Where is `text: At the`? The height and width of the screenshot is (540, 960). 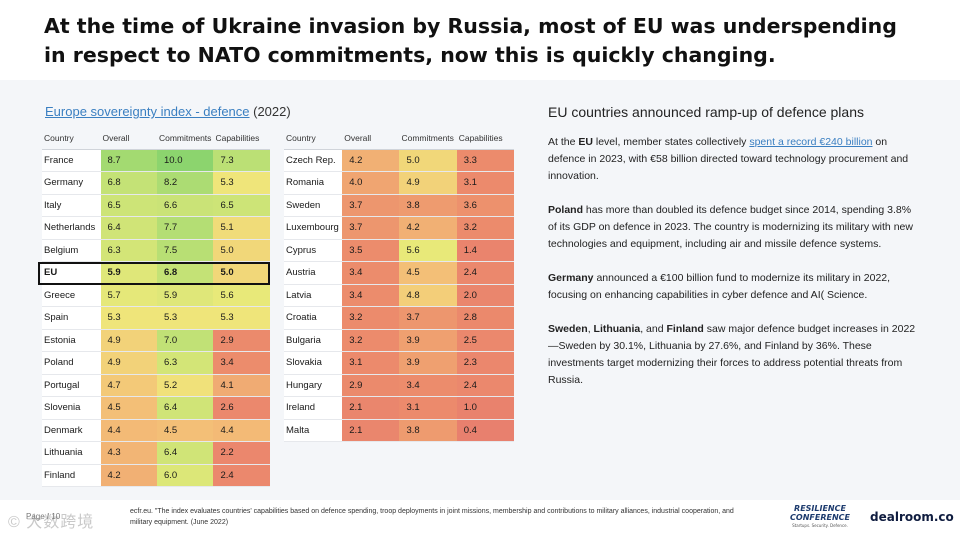 text: At the is located at coordinates (563, 142).